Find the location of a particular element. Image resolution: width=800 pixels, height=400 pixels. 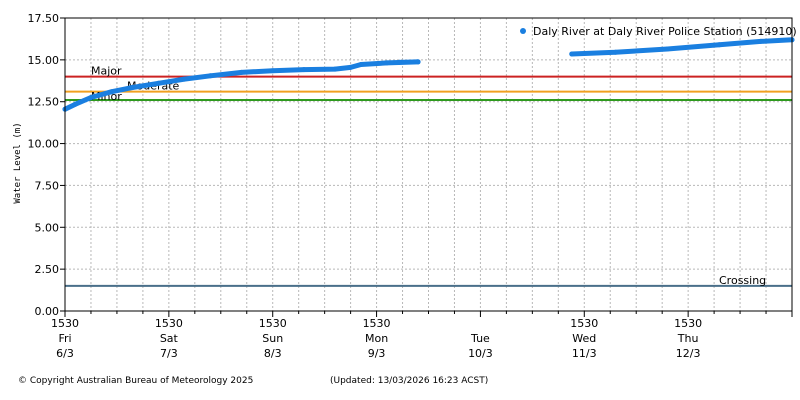

y-tick-label: 10.00 is located at coordinates (44, 144).